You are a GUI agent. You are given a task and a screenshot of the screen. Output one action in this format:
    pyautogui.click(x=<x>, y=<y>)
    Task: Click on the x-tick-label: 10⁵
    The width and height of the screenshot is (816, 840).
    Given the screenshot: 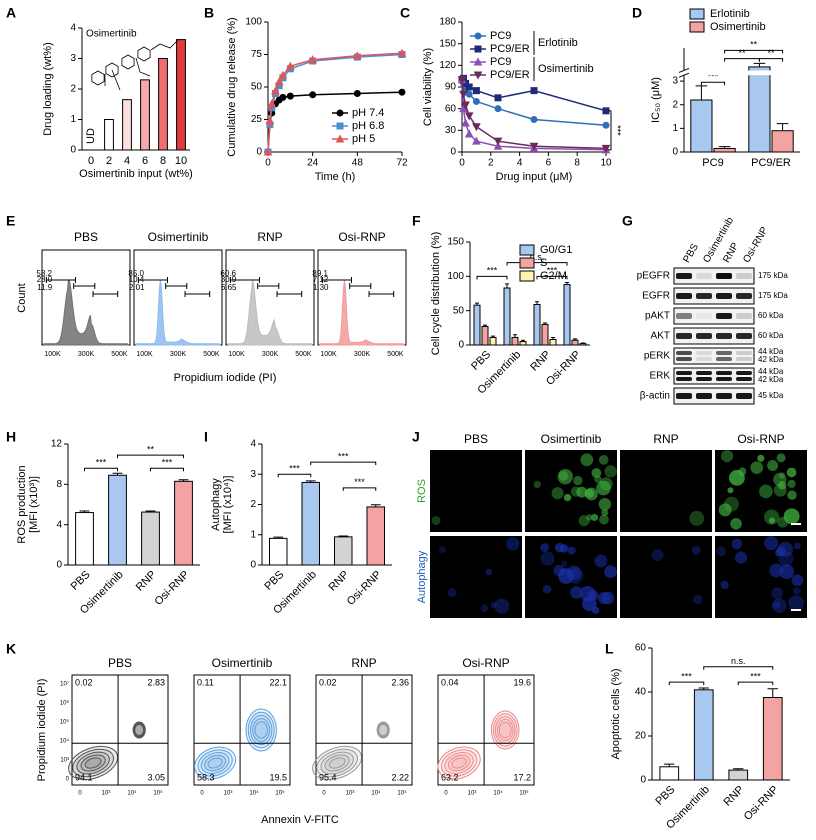 What is the action you would take?
    pyautogui.click(x=280, y=793)
    